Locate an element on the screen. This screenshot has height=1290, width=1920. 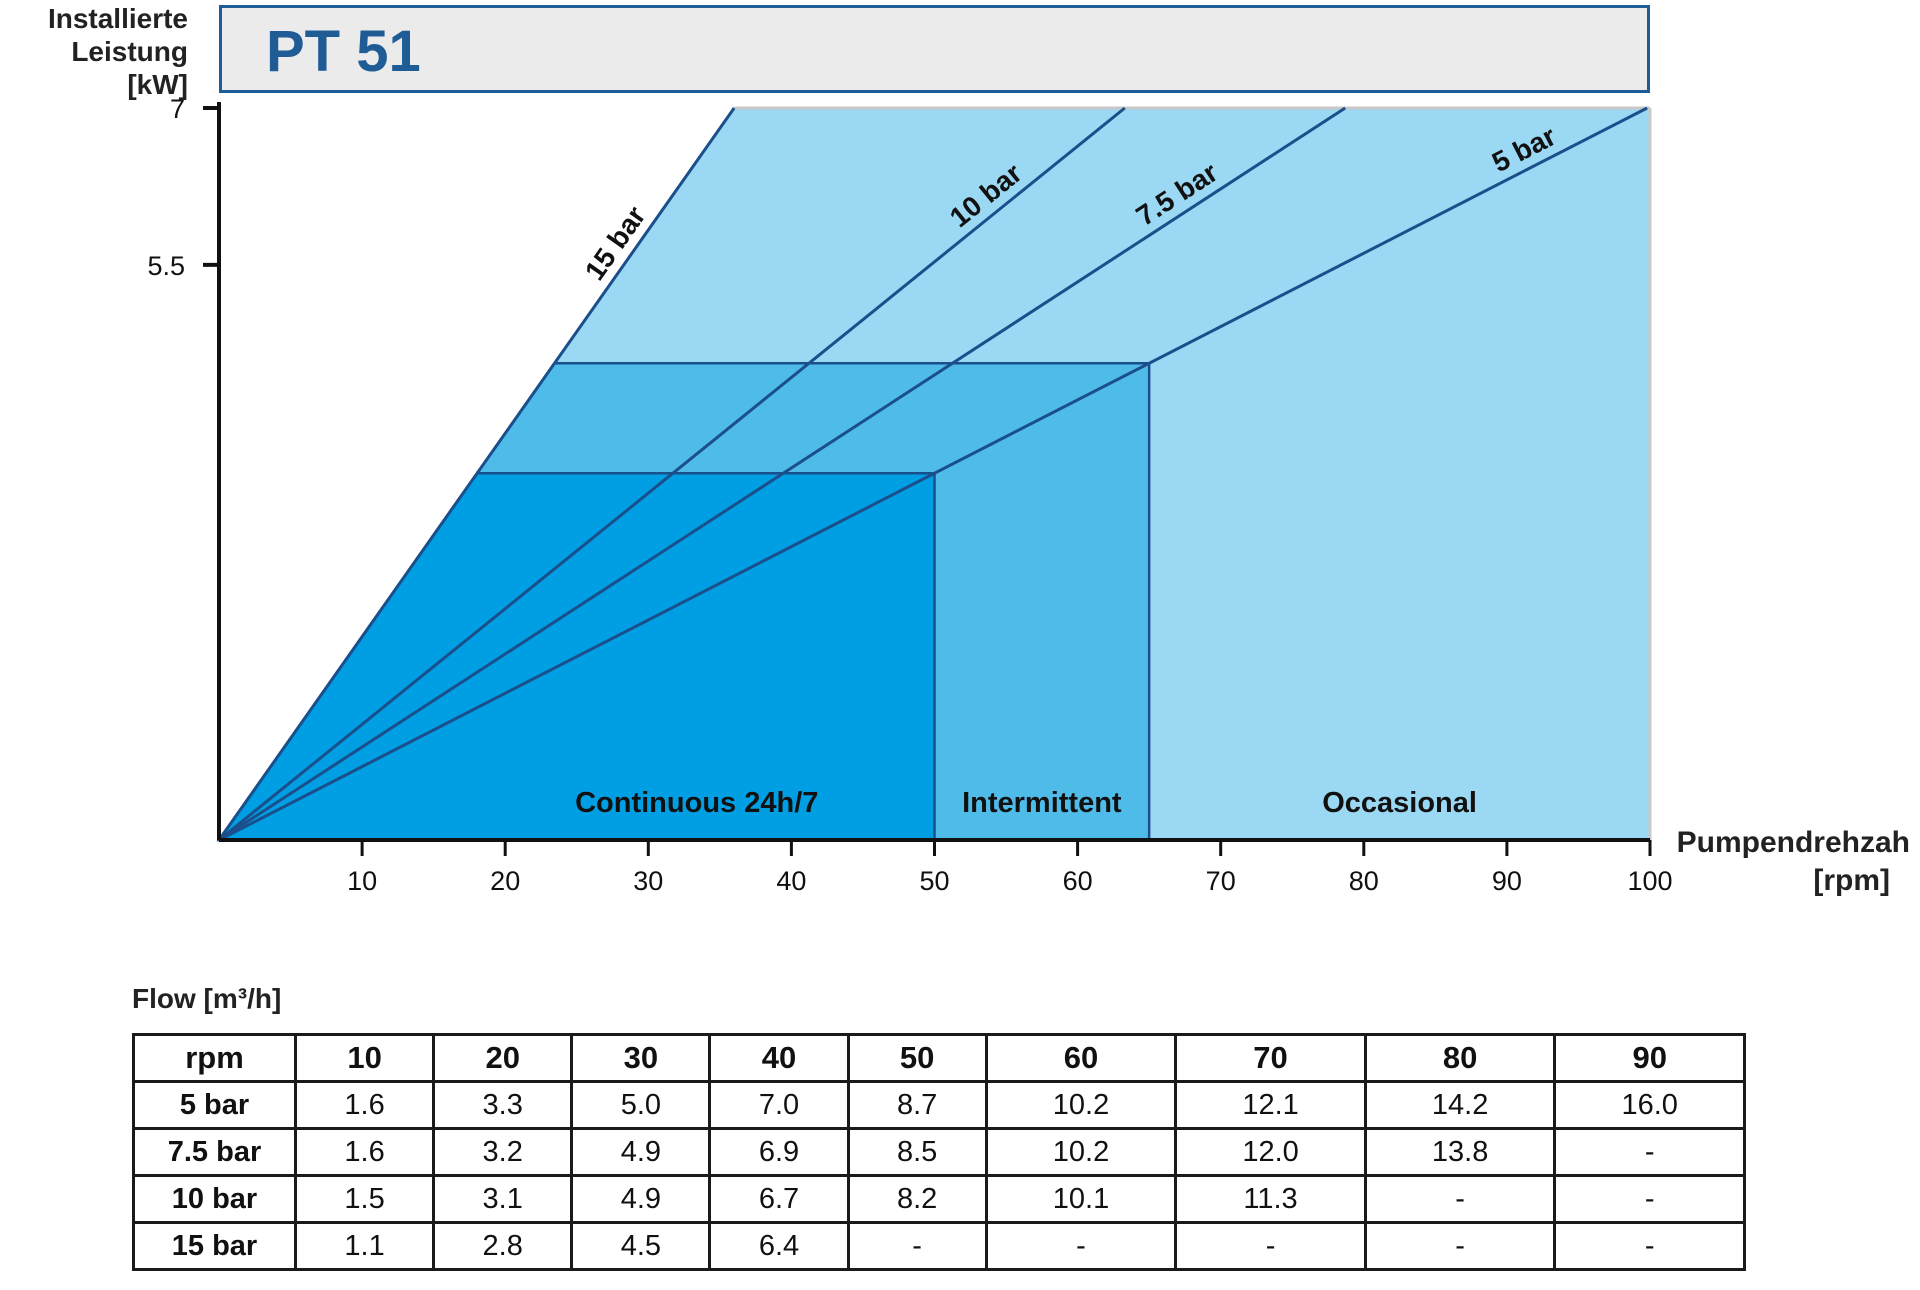
table-cell: 7.5 bar is located at coordinates (214, 1152).